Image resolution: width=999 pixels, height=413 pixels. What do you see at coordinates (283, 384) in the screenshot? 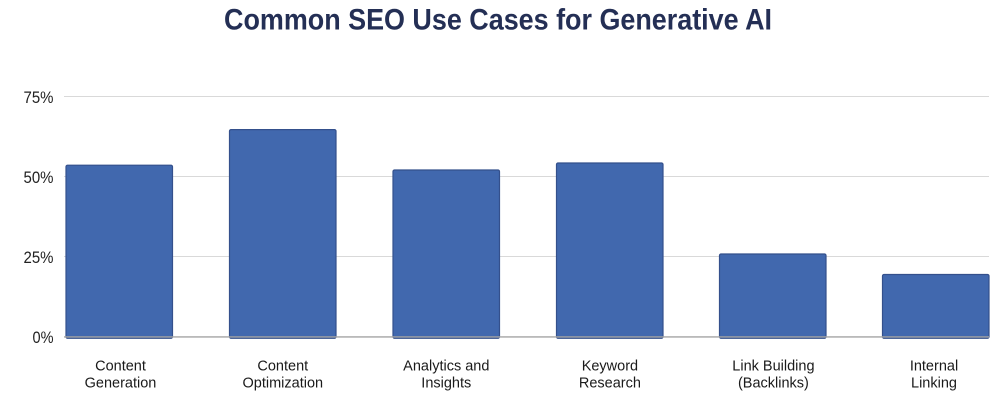
I see `svg-text: Optimization` at bounding box center [283, 384].